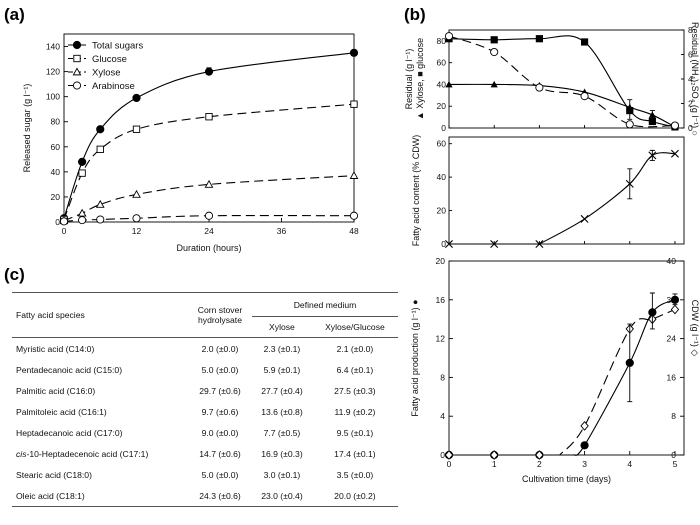 The width and height of the screenshot is (700, 525). I want to click on cell-xylose: 13.6 (±0.8), so click(282, 411).